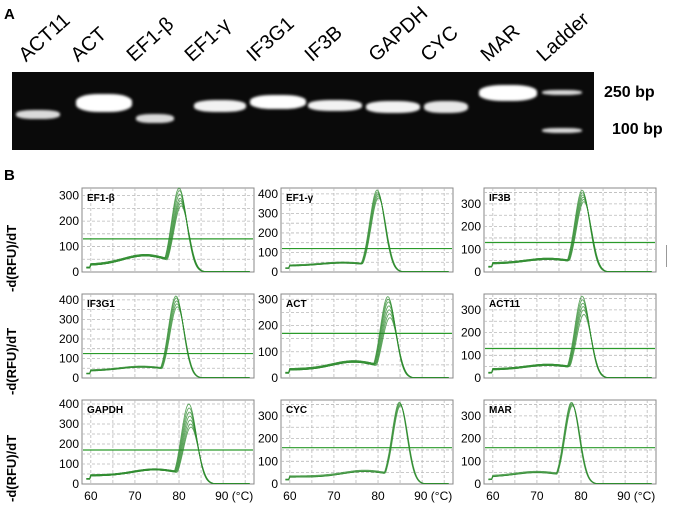 Image resolution: width=674 pixels, height=531 pixels. What do you see at coordinates (501, 410) in the screenshot?
I see `plot-title: MAR` at bounding box center [501, 410].